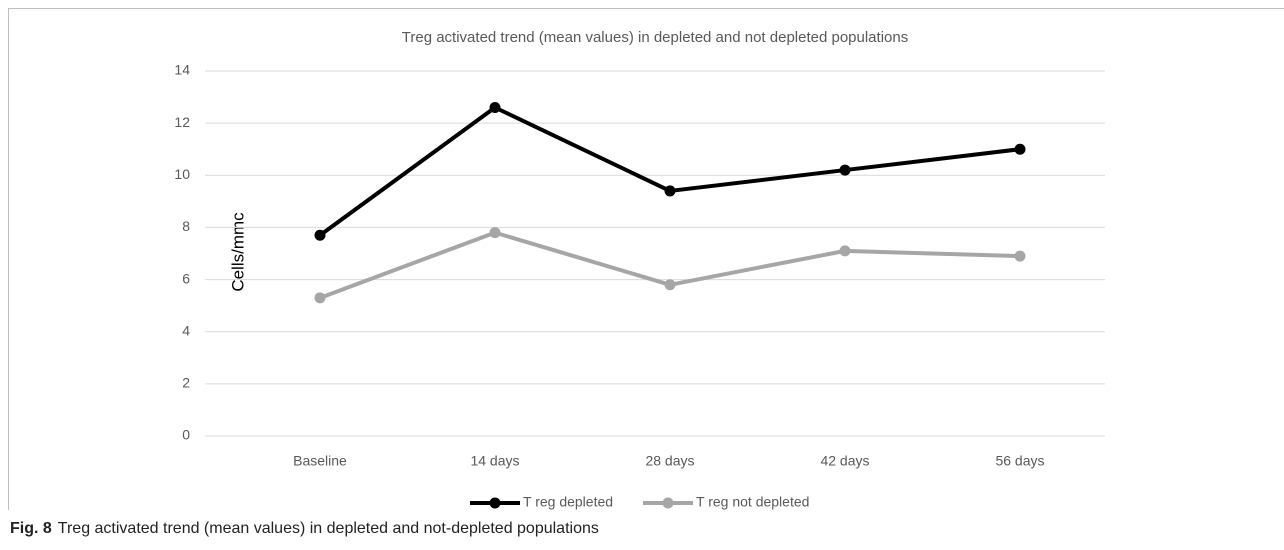  Describe the element at coordinates (186, 278) in the screenshot. I see `y-tick-label: 6` at that location.